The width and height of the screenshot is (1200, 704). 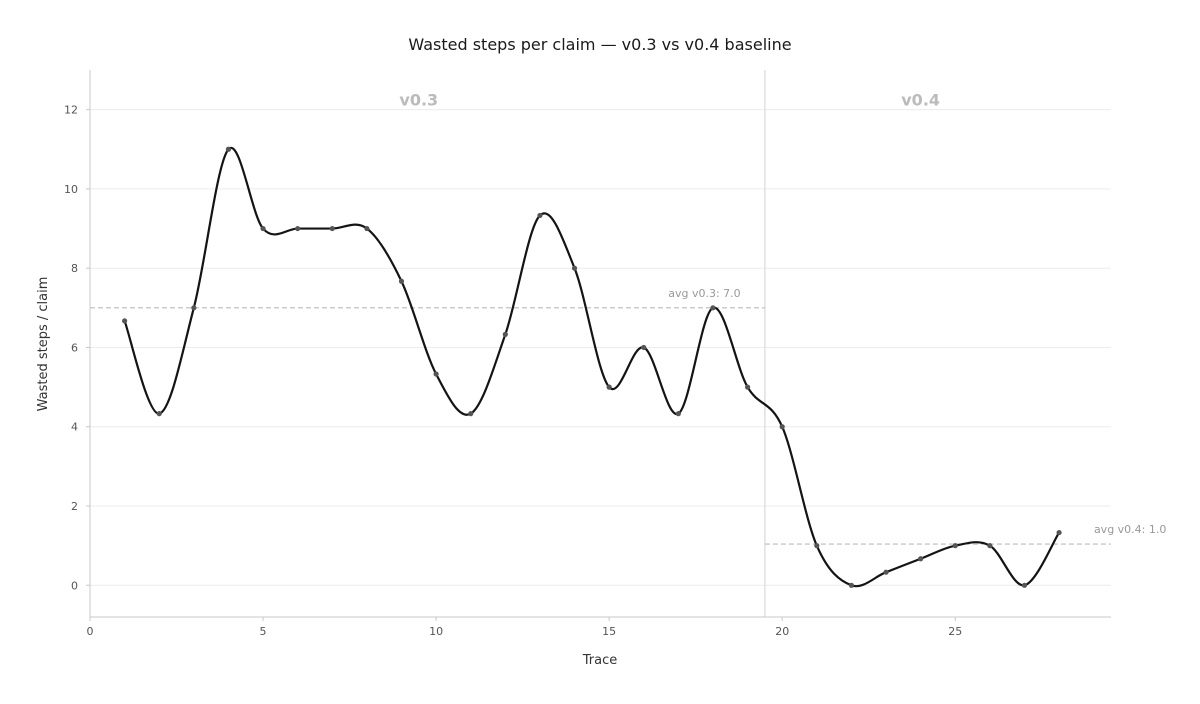 I want to click on x-tick-label: 0, so click(x=90, y=631).